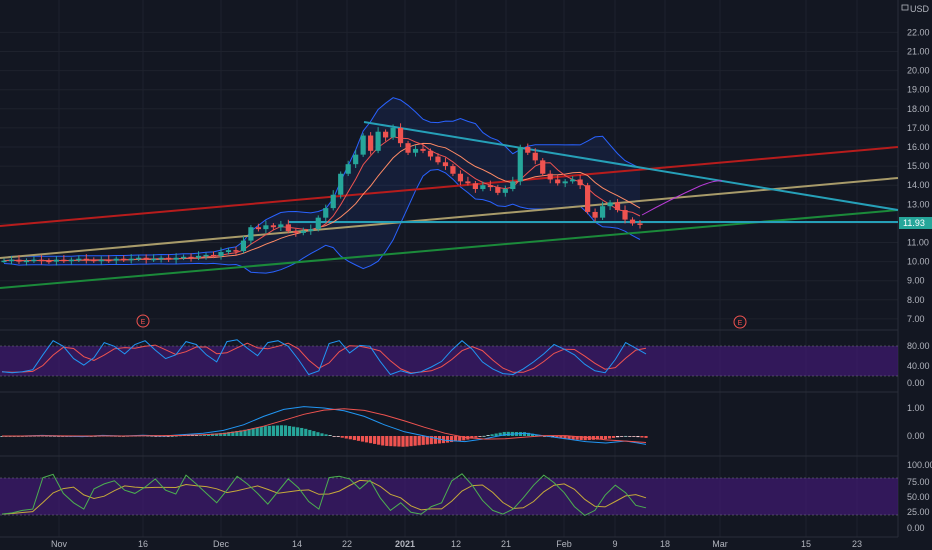 This screenshot has width=932, height=550. Describe the element at coordinates (918, 262) in the screenshot. I see `price-tick-label: 10.00` at that location.